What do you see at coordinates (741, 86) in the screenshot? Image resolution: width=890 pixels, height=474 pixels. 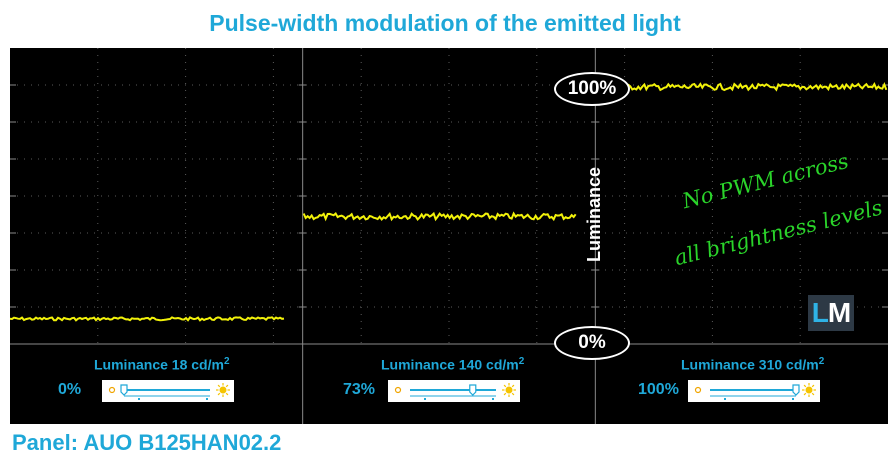 I see `trace-100-percent` at bounding box center [741, 86].